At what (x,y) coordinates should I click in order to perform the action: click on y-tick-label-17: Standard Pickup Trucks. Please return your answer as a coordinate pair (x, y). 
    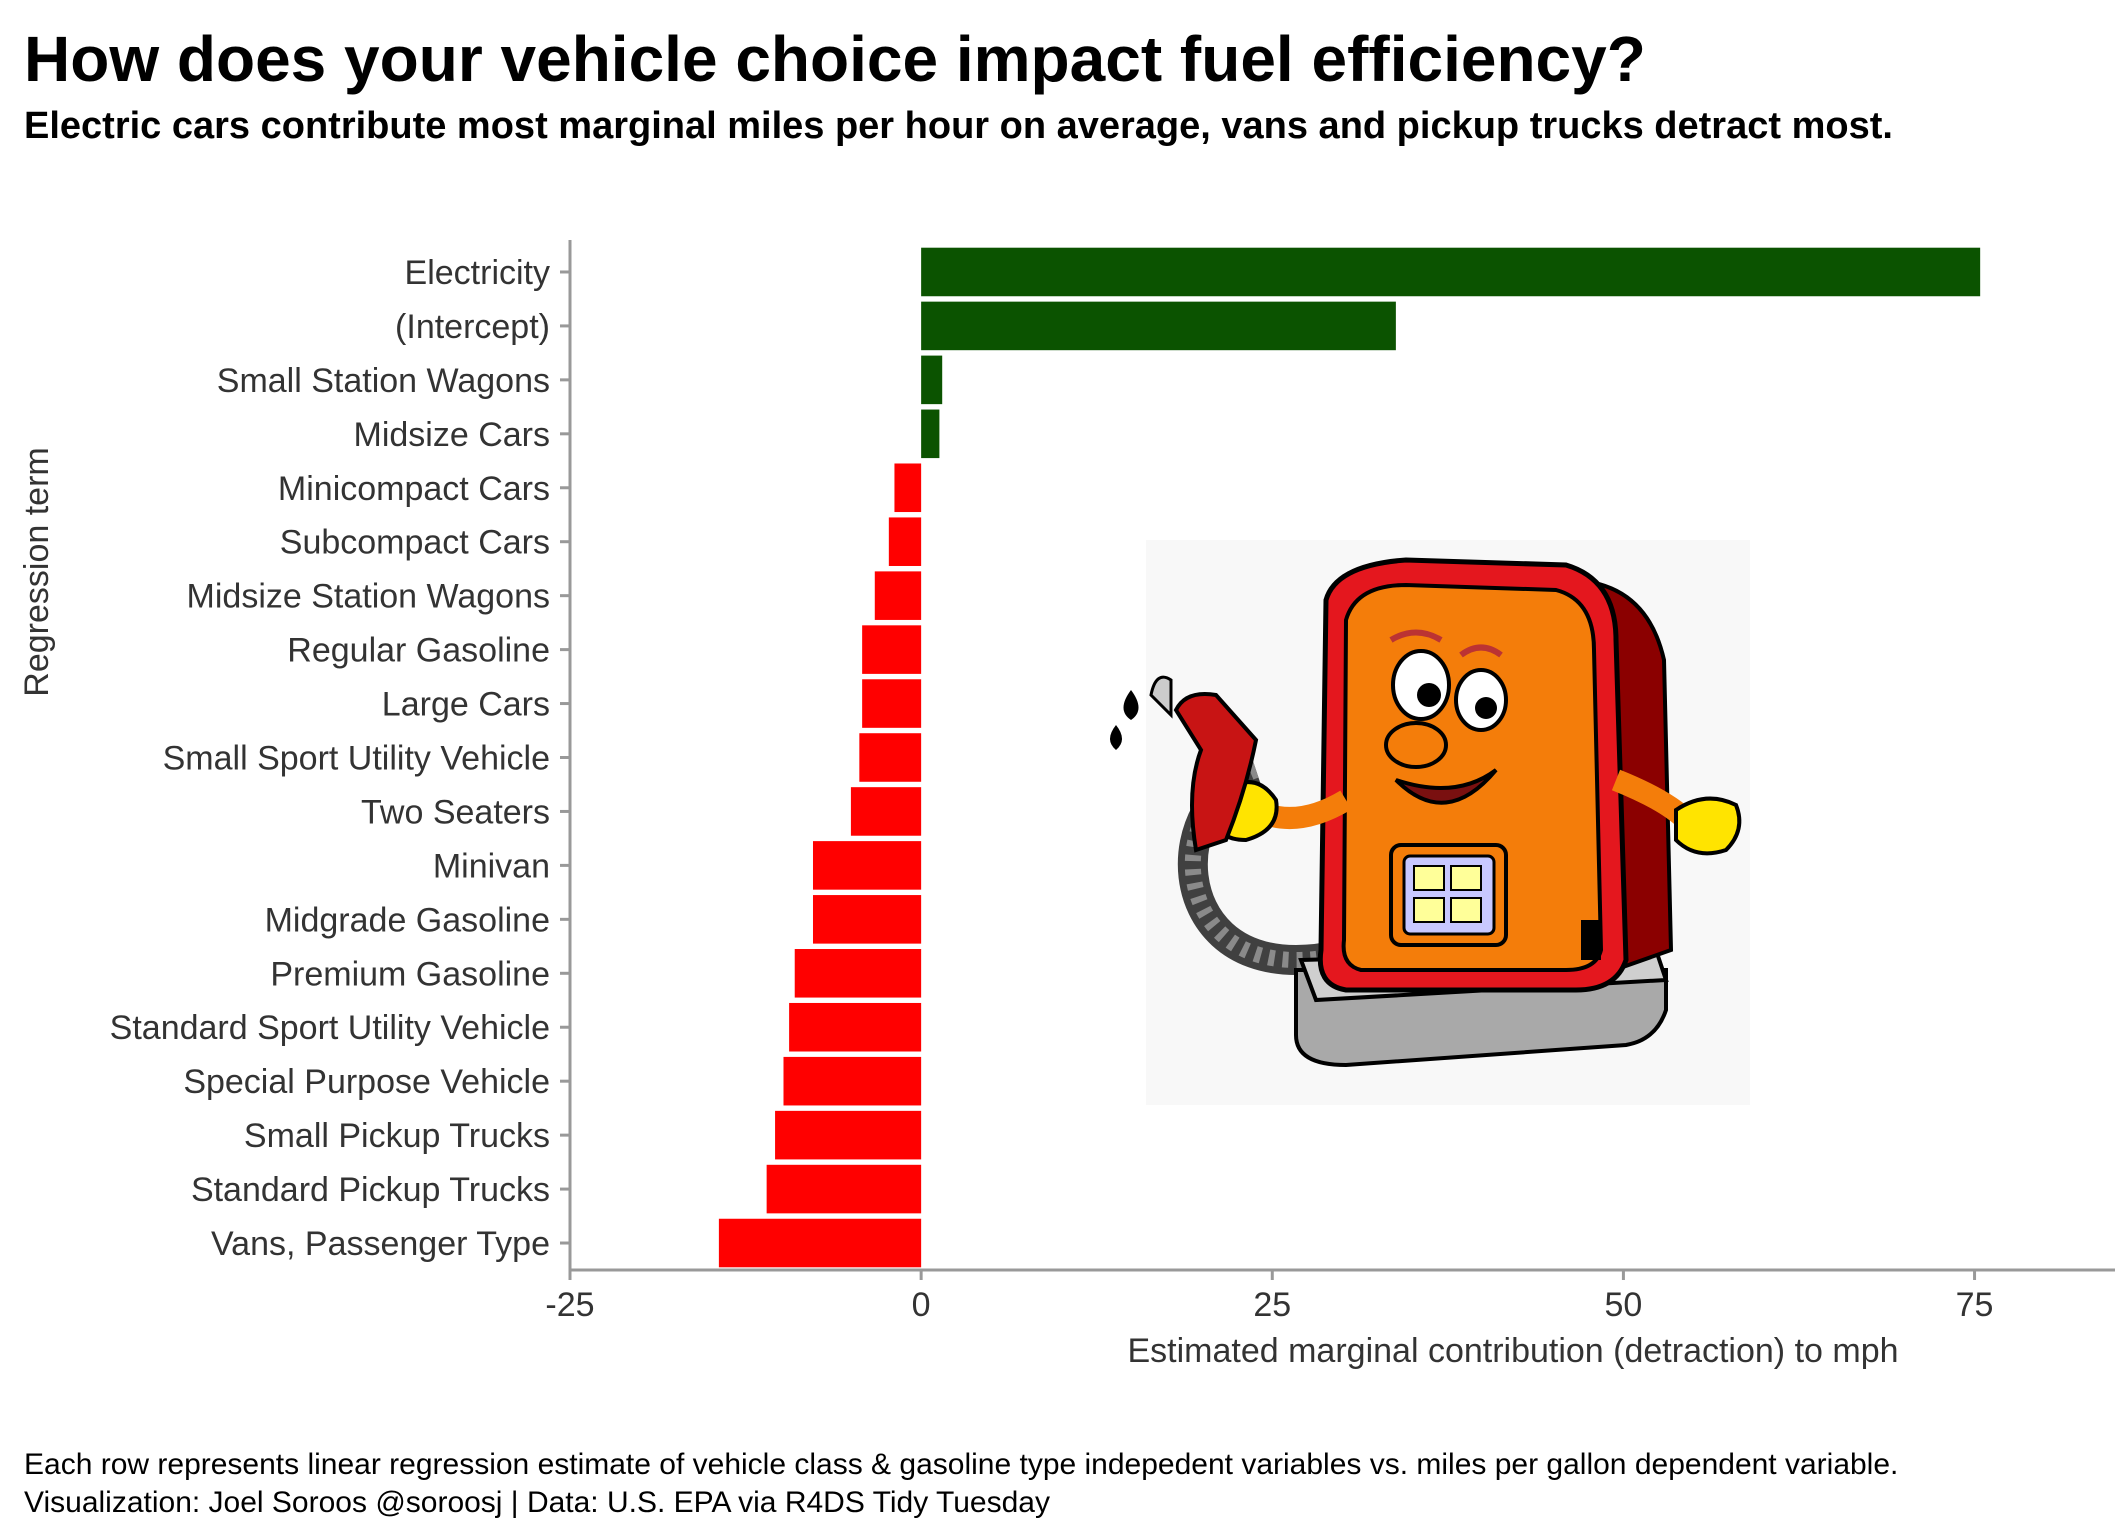
    Looking at the image, I should click on (370, 1190).